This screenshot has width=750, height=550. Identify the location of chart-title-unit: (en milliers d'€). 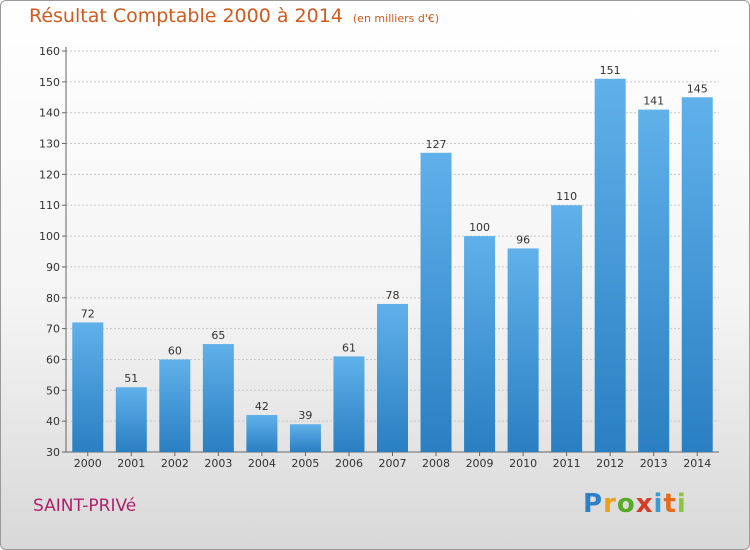
(396, 18).